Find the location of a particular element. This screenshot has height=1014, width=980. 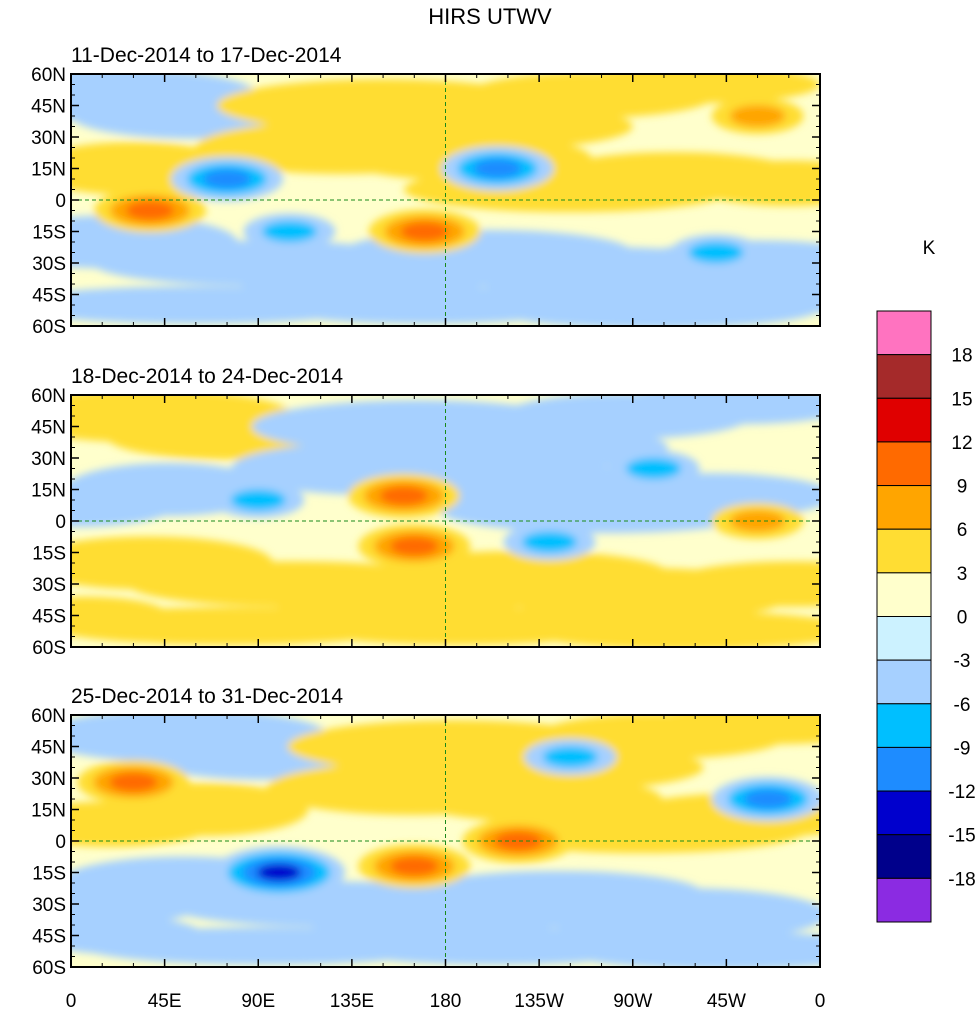

colorbar-label: 3 is located at coordinates (962, 574).